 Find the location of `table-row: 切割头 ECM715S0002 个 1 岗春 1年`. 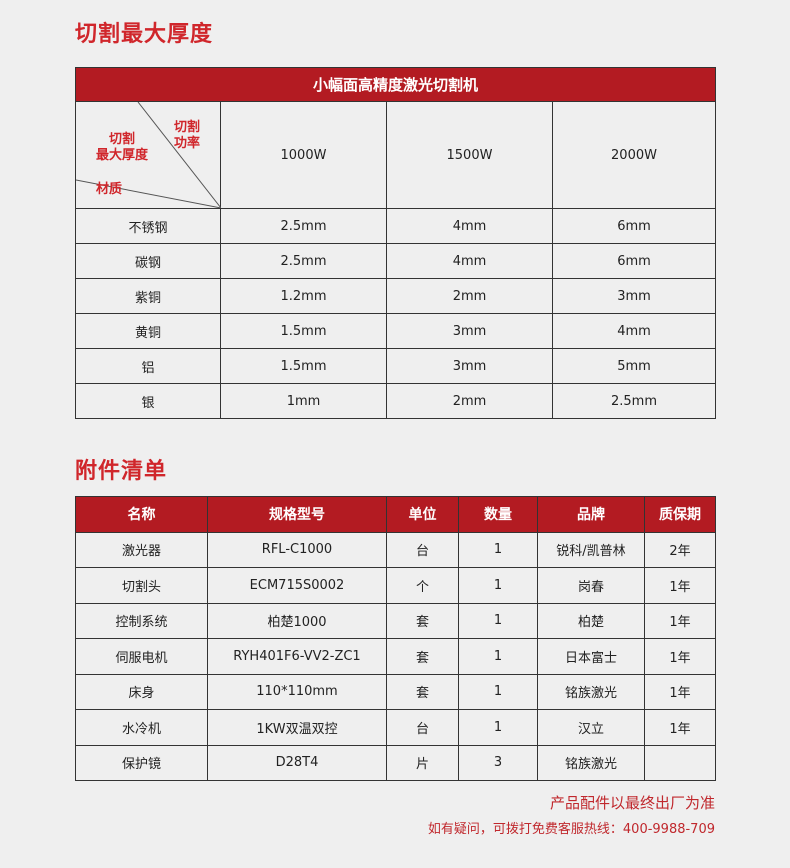

table-row: 切割头 ECM715S0002 个 1 岗春 1年 is located at coordinates (395, 585).